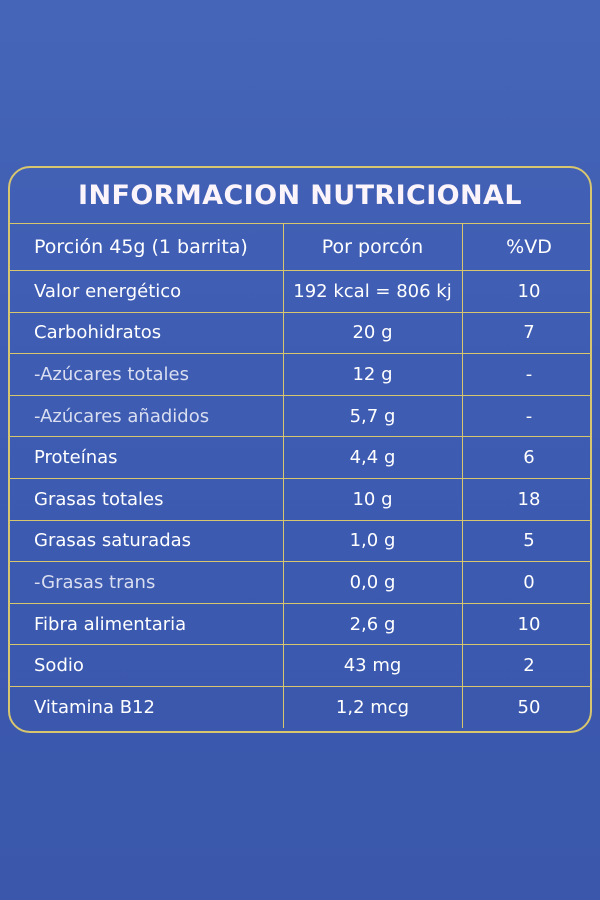  I want to click on table-row: Sodio 43 mg 2, so click(300, 665).